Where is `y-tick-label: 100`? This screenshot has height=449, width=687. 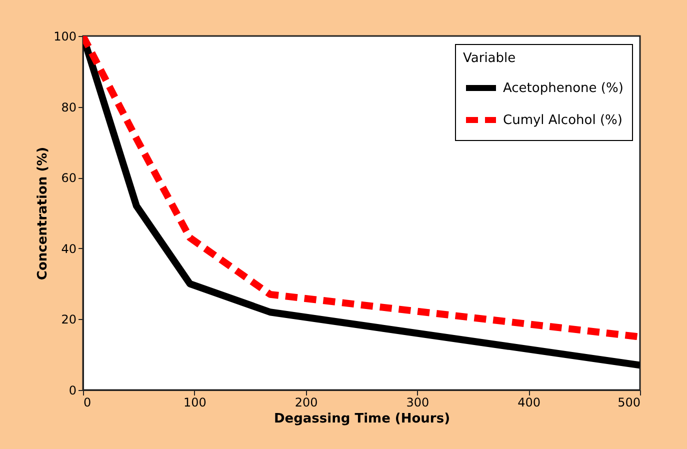 y-tick-label: 100 is located at coordinates (65, 37).